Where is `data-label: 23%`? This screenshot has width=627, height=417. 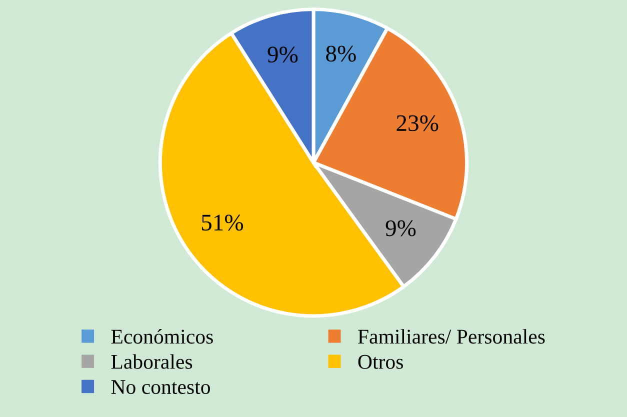
data-label: 23% is located at coordinates (417, 123).